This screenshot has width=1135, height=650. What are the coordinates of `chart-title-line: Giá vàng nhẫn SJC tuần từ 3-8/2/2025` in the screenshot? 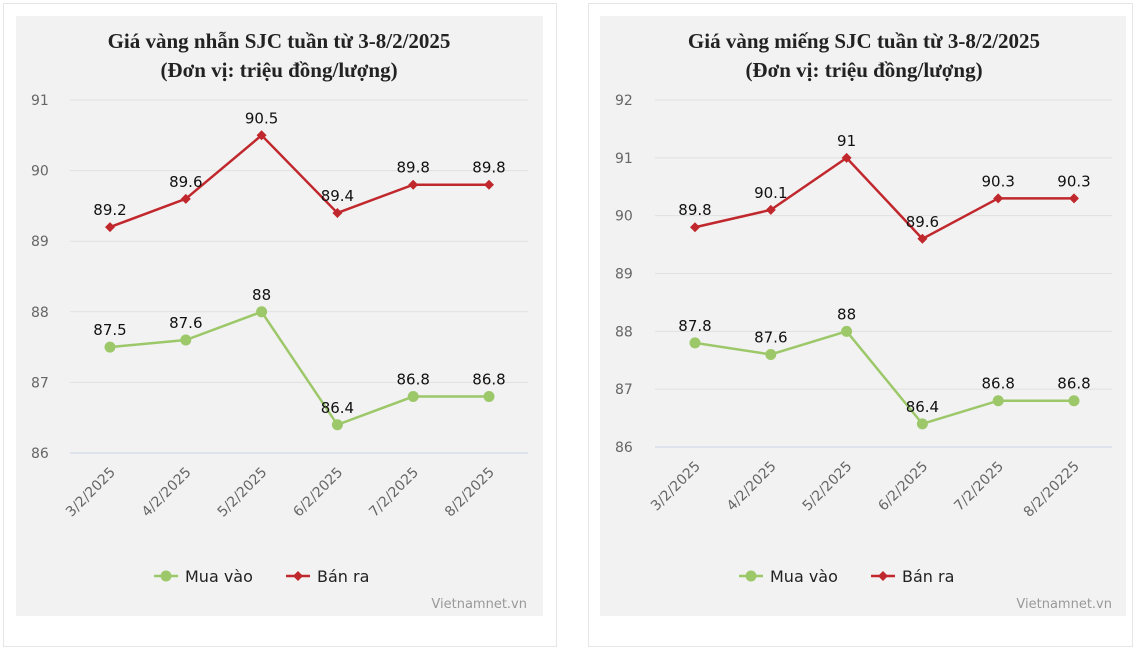 It's located at (279, 41).